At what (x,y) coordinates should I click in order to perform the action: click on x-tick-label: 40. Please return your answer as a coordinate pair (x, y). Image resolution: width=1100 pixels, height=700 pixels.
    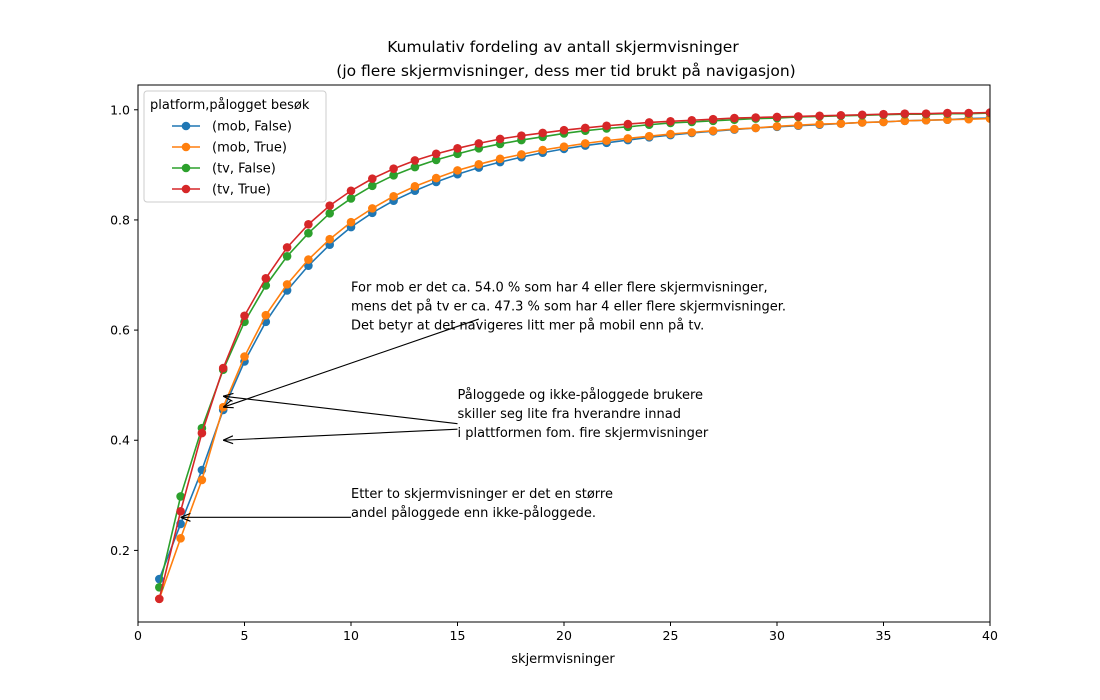
    Looking at the image, I should click on (990, 635).